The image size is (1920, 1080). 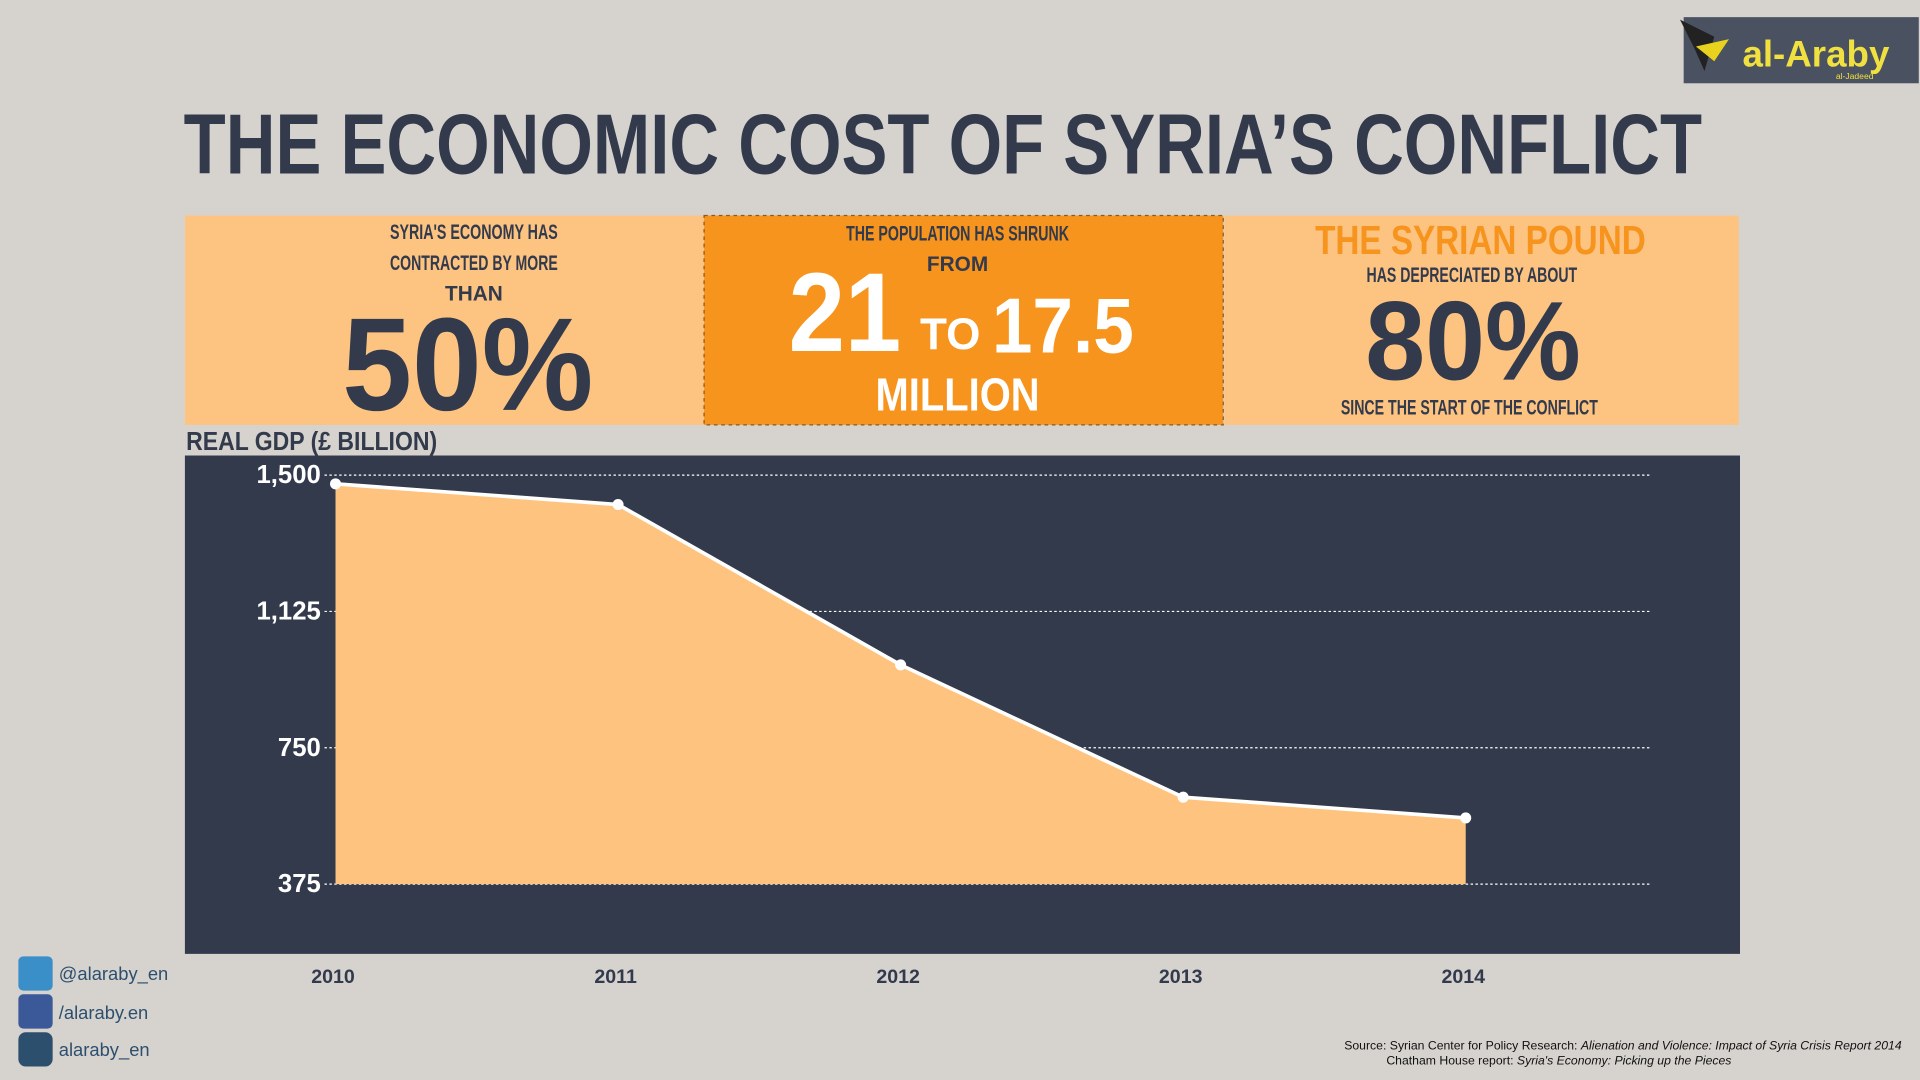 What do you see at coordinates (333, 977) in the screenshot?
I see `x-tick-label: 2010` at bounding box center [333, 977].